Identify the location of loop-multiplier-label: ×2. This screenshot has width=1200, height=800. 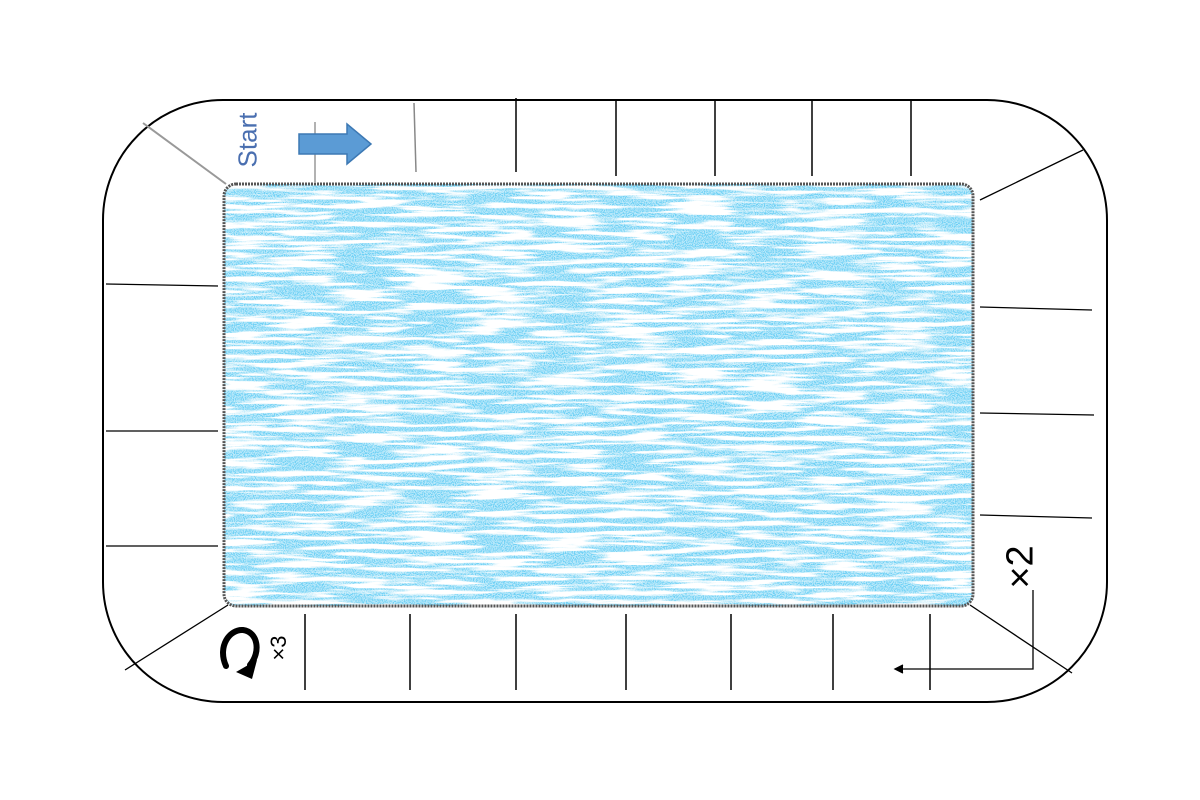
(1020, 567).